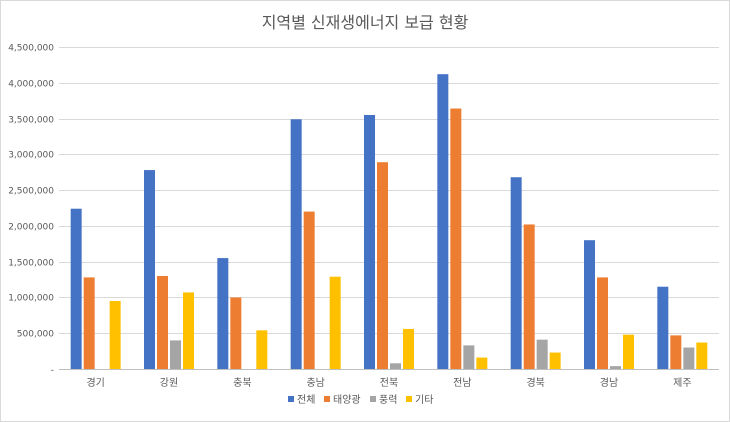 The width and height of the screenshot is (730, 422). I want to click on y-tick-label: 3,000,000, so click(31, 156).